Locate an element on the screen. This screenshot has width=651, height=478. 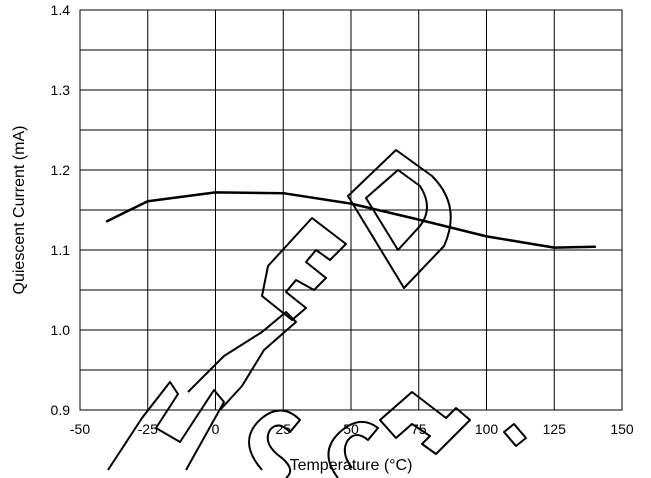
y-tick-labels: 0.9 1.0 1.1 1.2 1.3 1.4 is located at coordinates (61, 210).